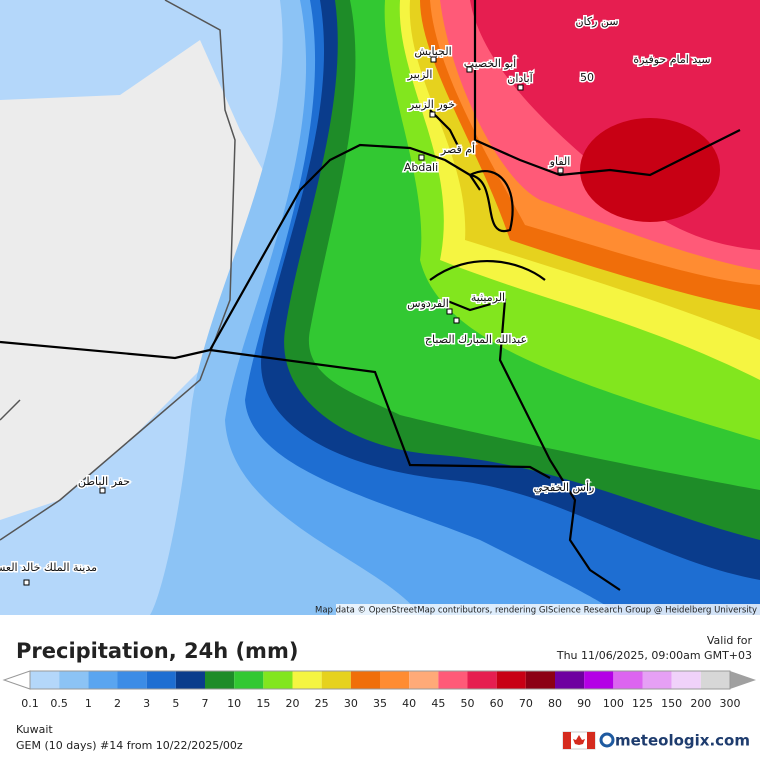  I want to click on colorbar-label: 125, so click(642, 703).